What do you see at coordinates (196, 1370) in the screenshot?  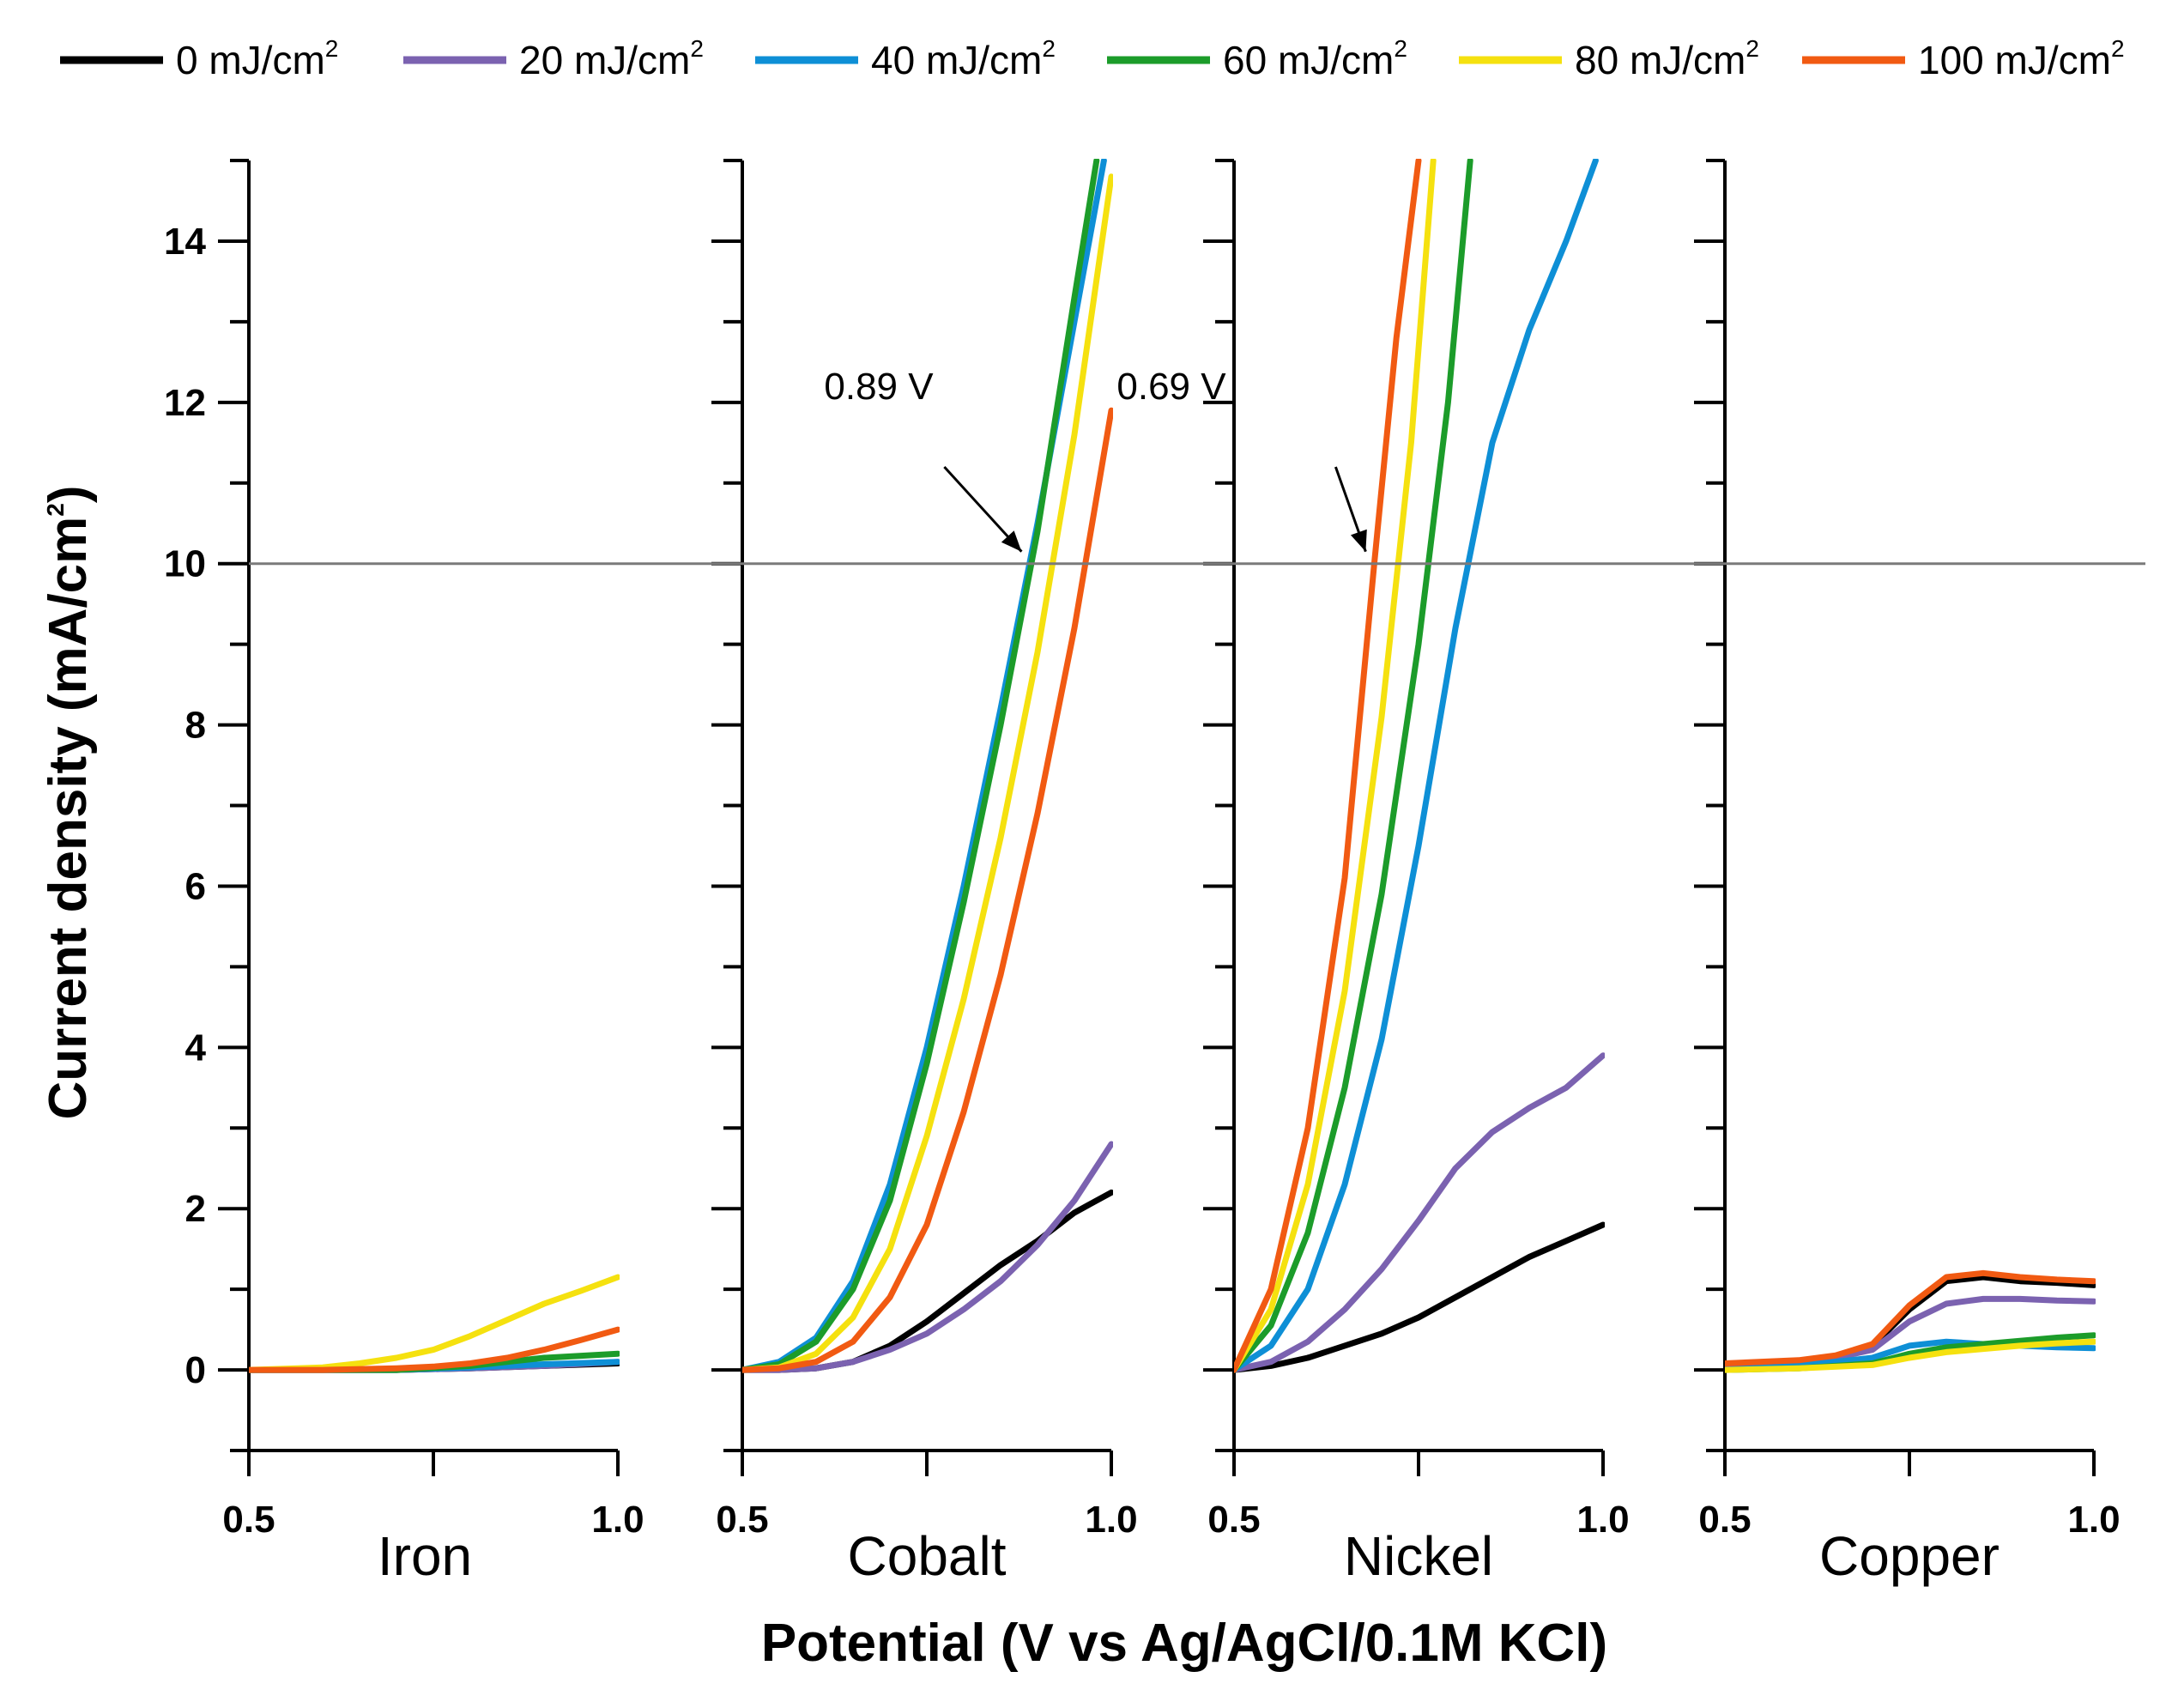 I see `y-tick-label: 0` at bounding box center [196, 1370].